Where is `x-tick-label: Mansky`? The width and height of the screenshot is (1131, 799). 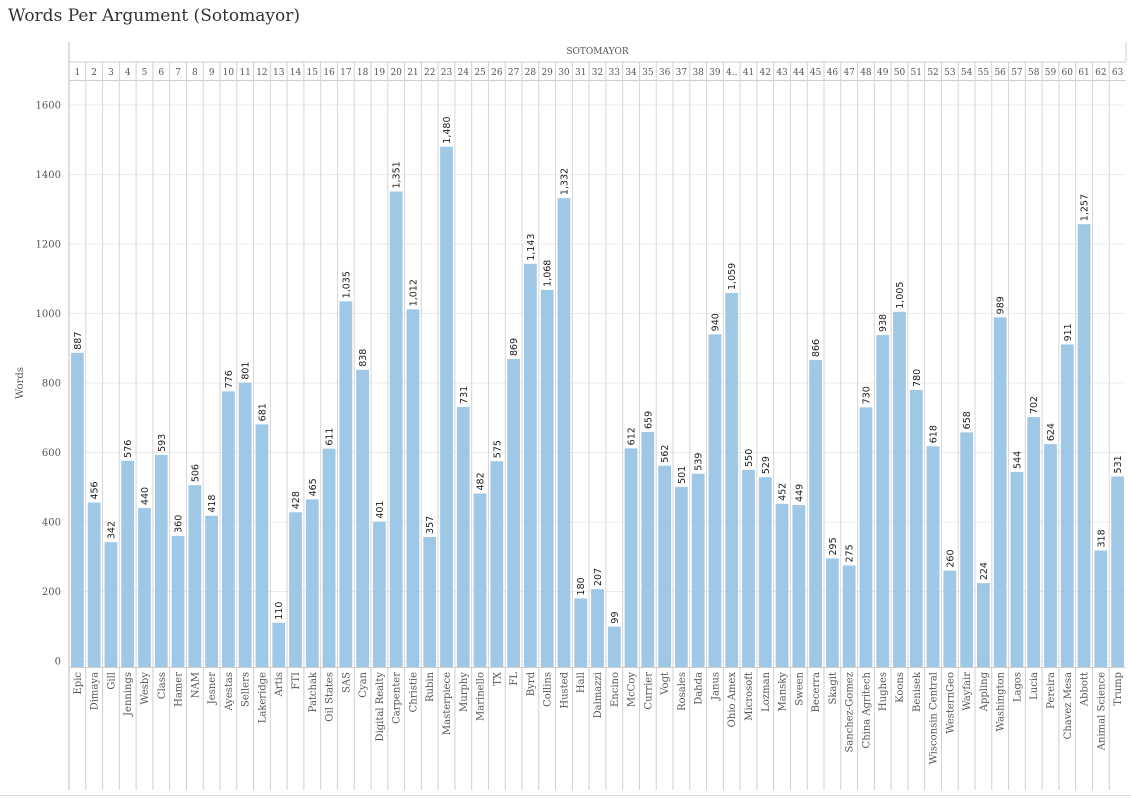
x-tick-label: Mansky is located at coordinates (783, 692).